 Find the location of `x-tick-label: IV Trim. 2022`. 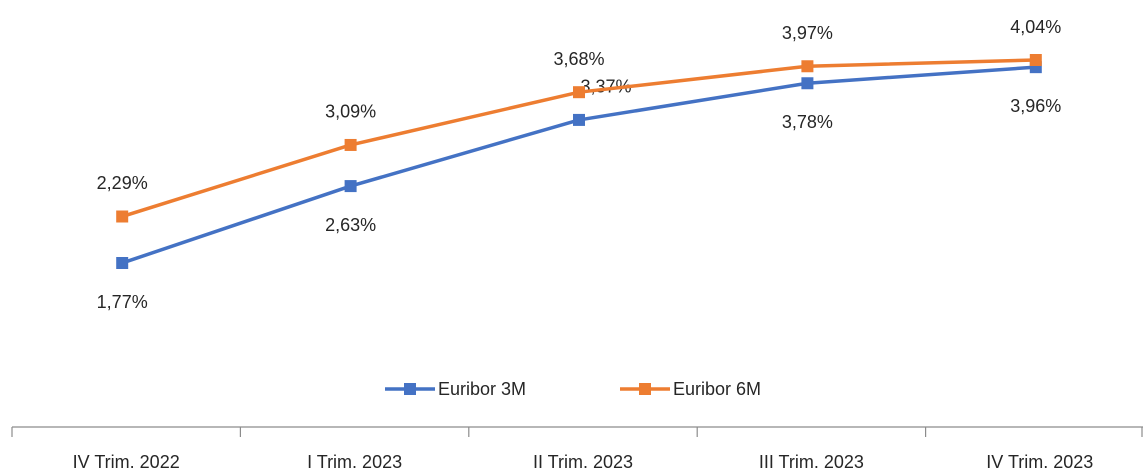

x-tick-label: IV Trim. 2022 is located at coordinates (126, 462).